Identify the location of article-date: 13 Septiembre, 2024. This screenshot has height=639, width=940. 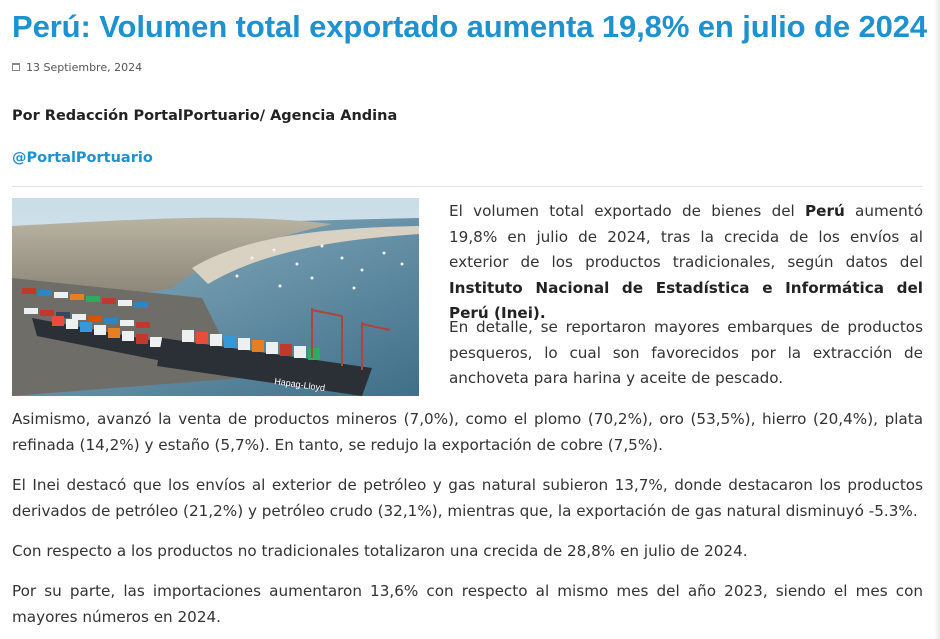
(84, 67).